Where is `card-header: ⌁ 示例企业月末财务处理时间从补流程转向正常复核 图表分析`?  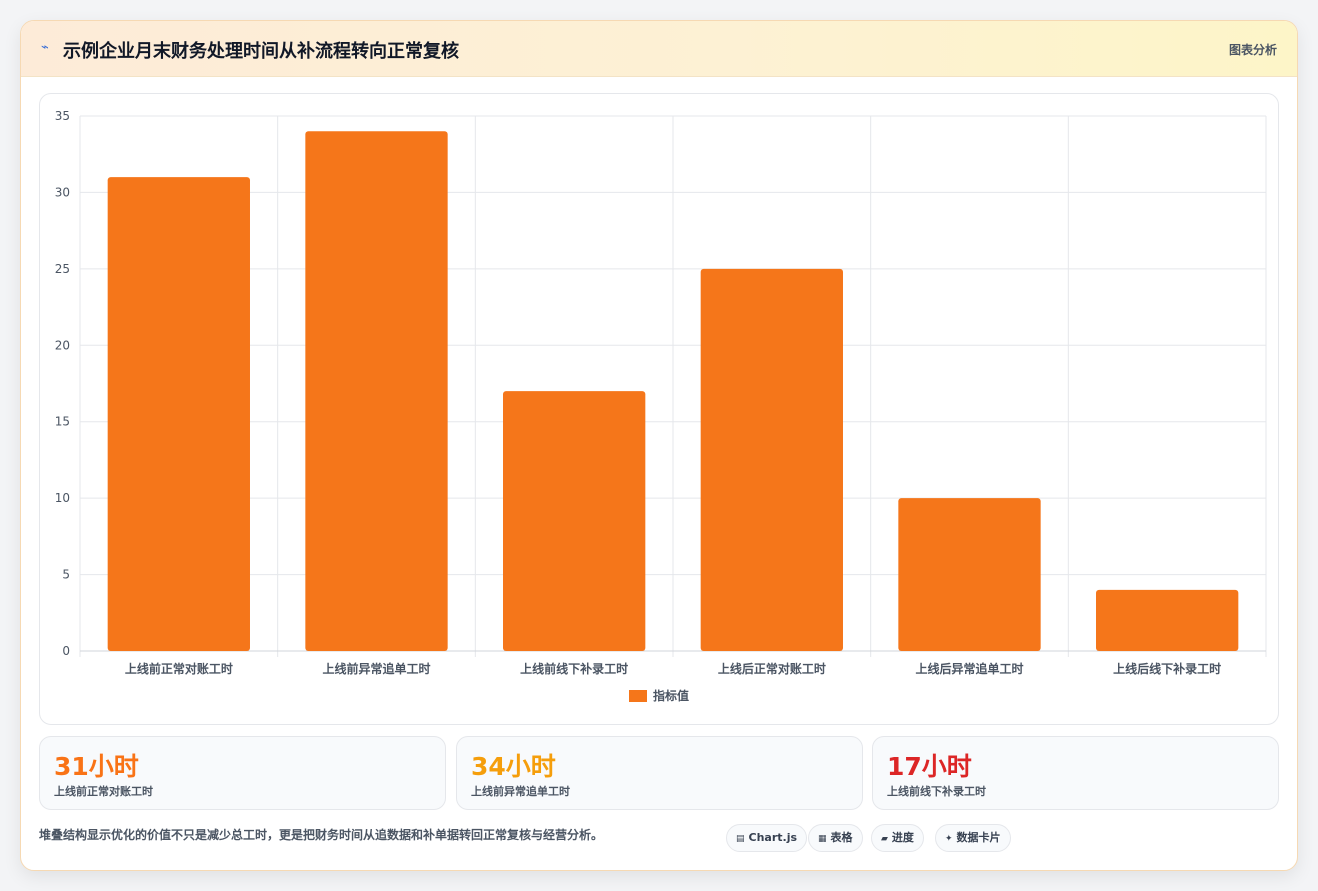 card-header: ⌁ 示例企业月末财务处理时间从补流程转向正常复核 图表分析 is located at coordinates (659, 49).